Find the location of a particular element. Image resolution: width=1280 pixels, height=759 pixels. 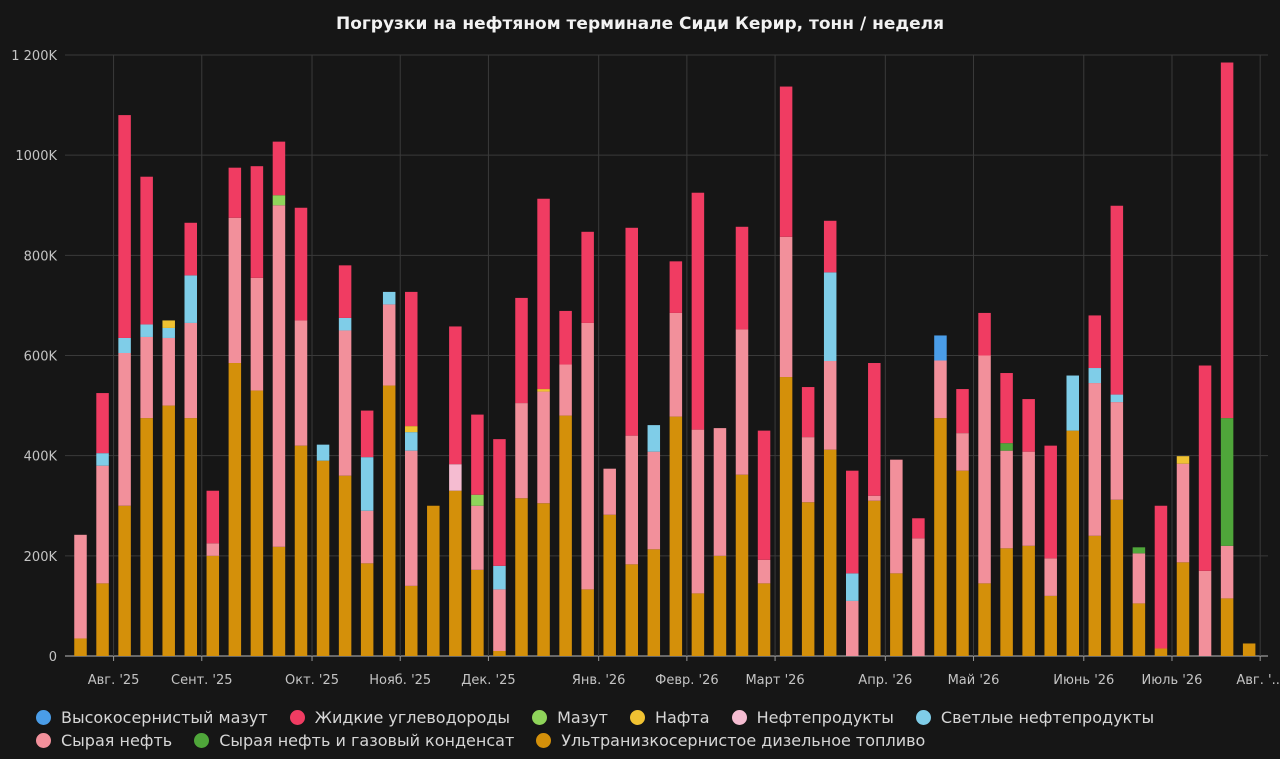

legend-item: Сырая нефть is located at coordinates (104, 740).